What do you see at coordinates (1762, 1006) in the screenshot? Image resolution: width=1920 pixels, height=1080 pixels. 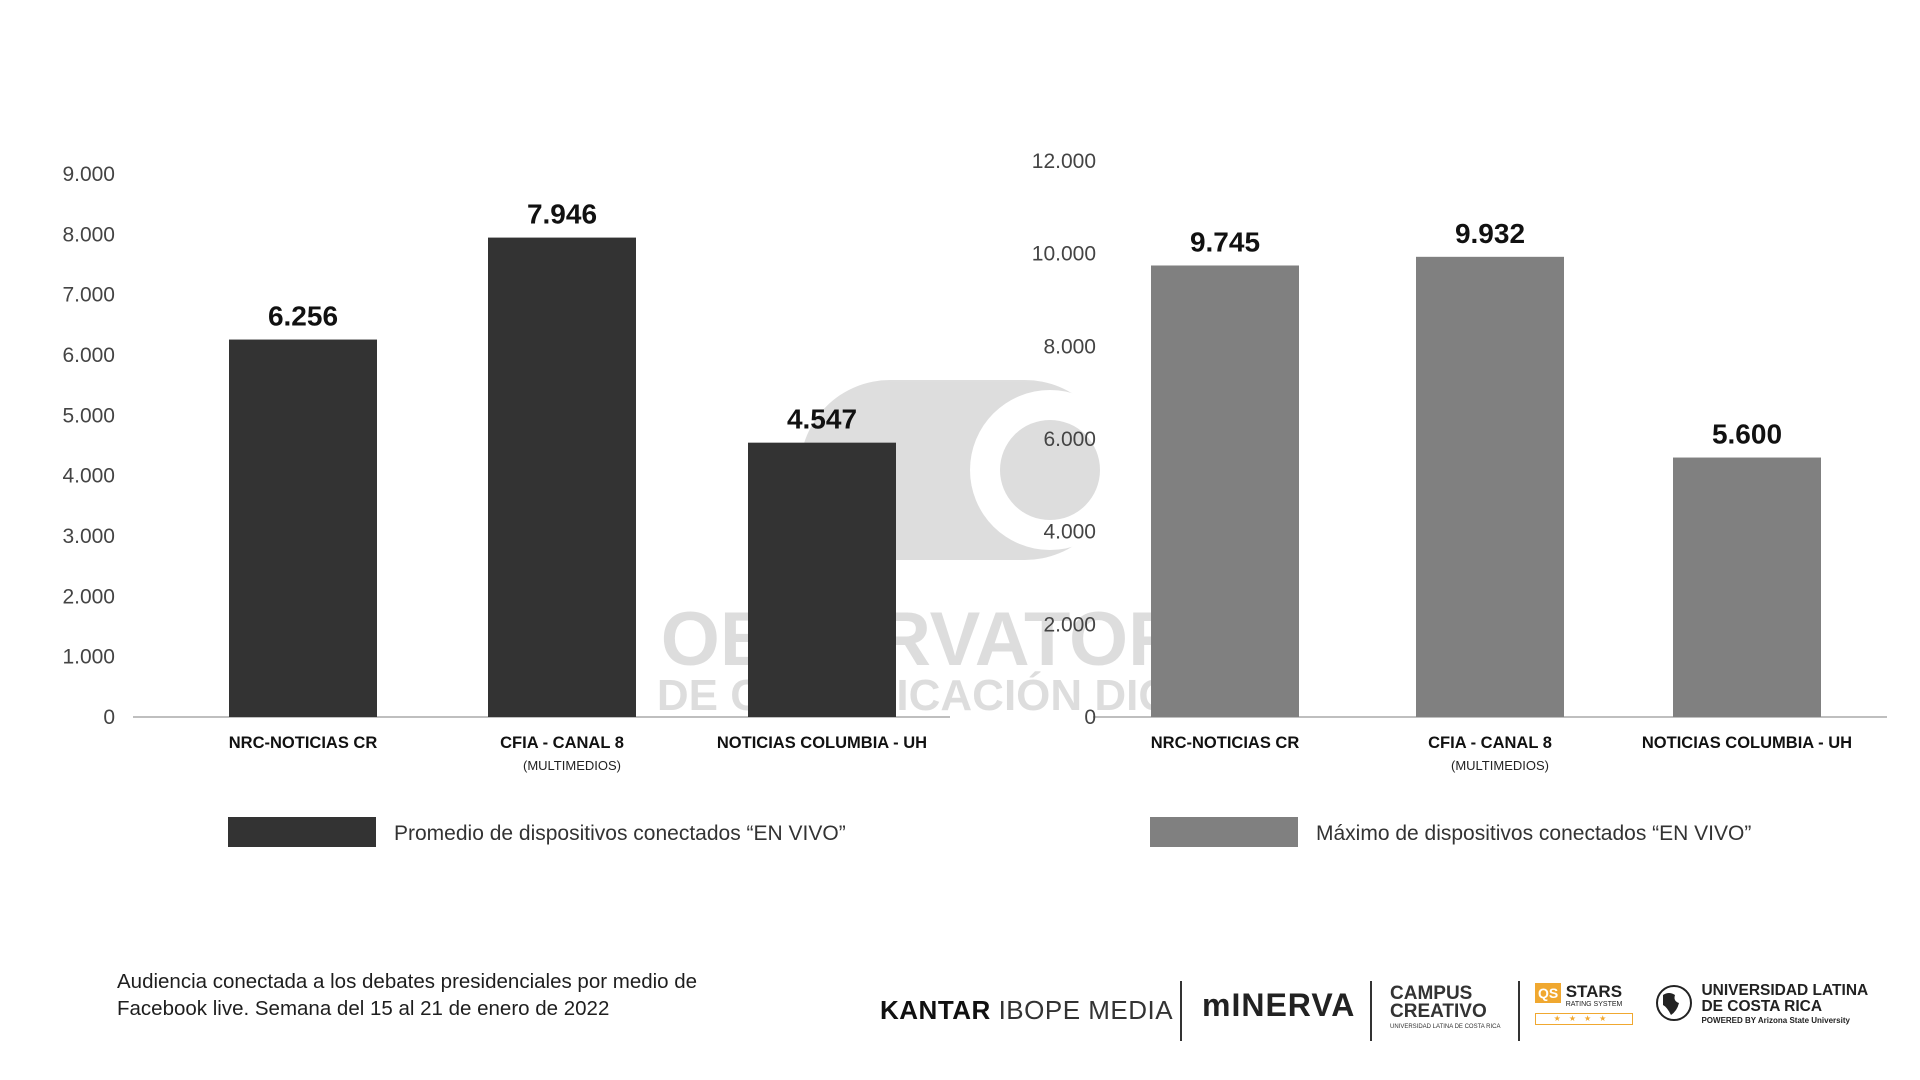 I see `ulatina-line2: DE COSTA RICA` at bounding box center [1762, 1006].